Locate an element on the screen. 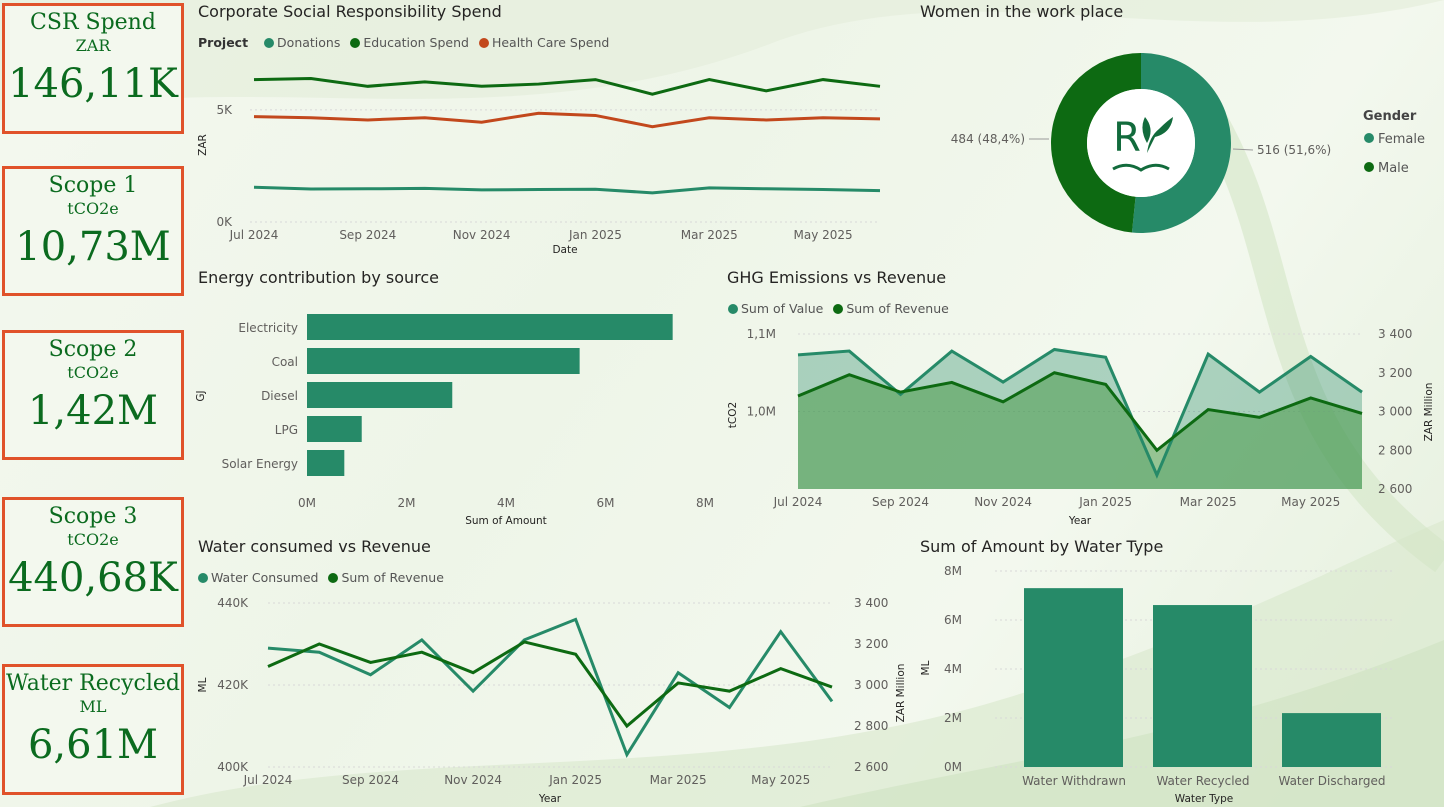  y-tick-label: 8M is located at coordinates (953, 571).